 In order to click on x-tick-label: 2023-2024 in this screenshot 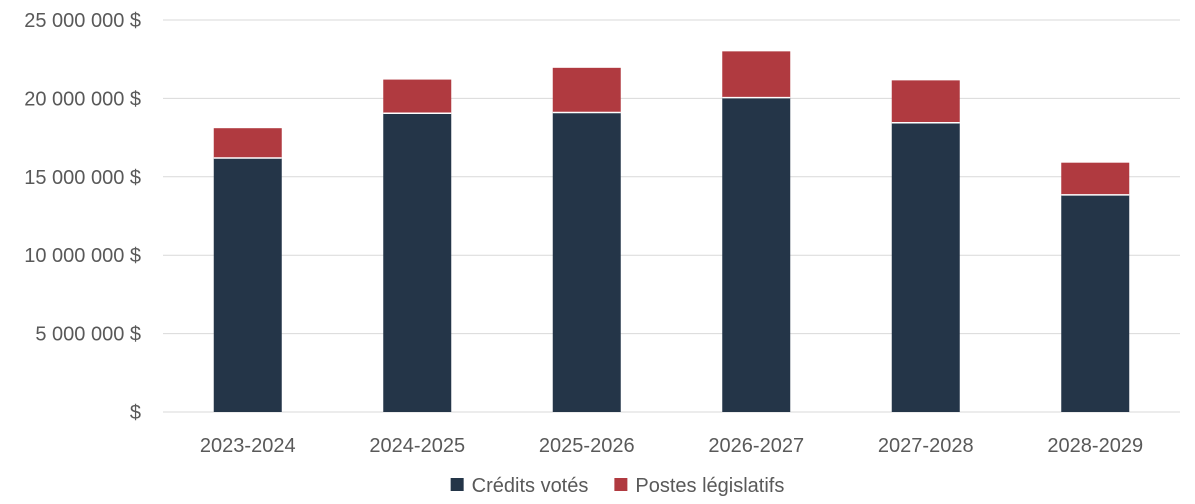, I will do `click(248, 446)`.